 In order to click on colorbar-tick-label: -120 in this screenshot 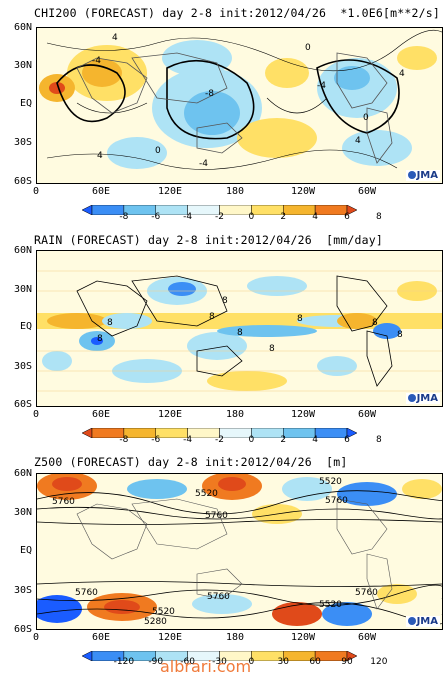, I will do `click(124, 662)`.